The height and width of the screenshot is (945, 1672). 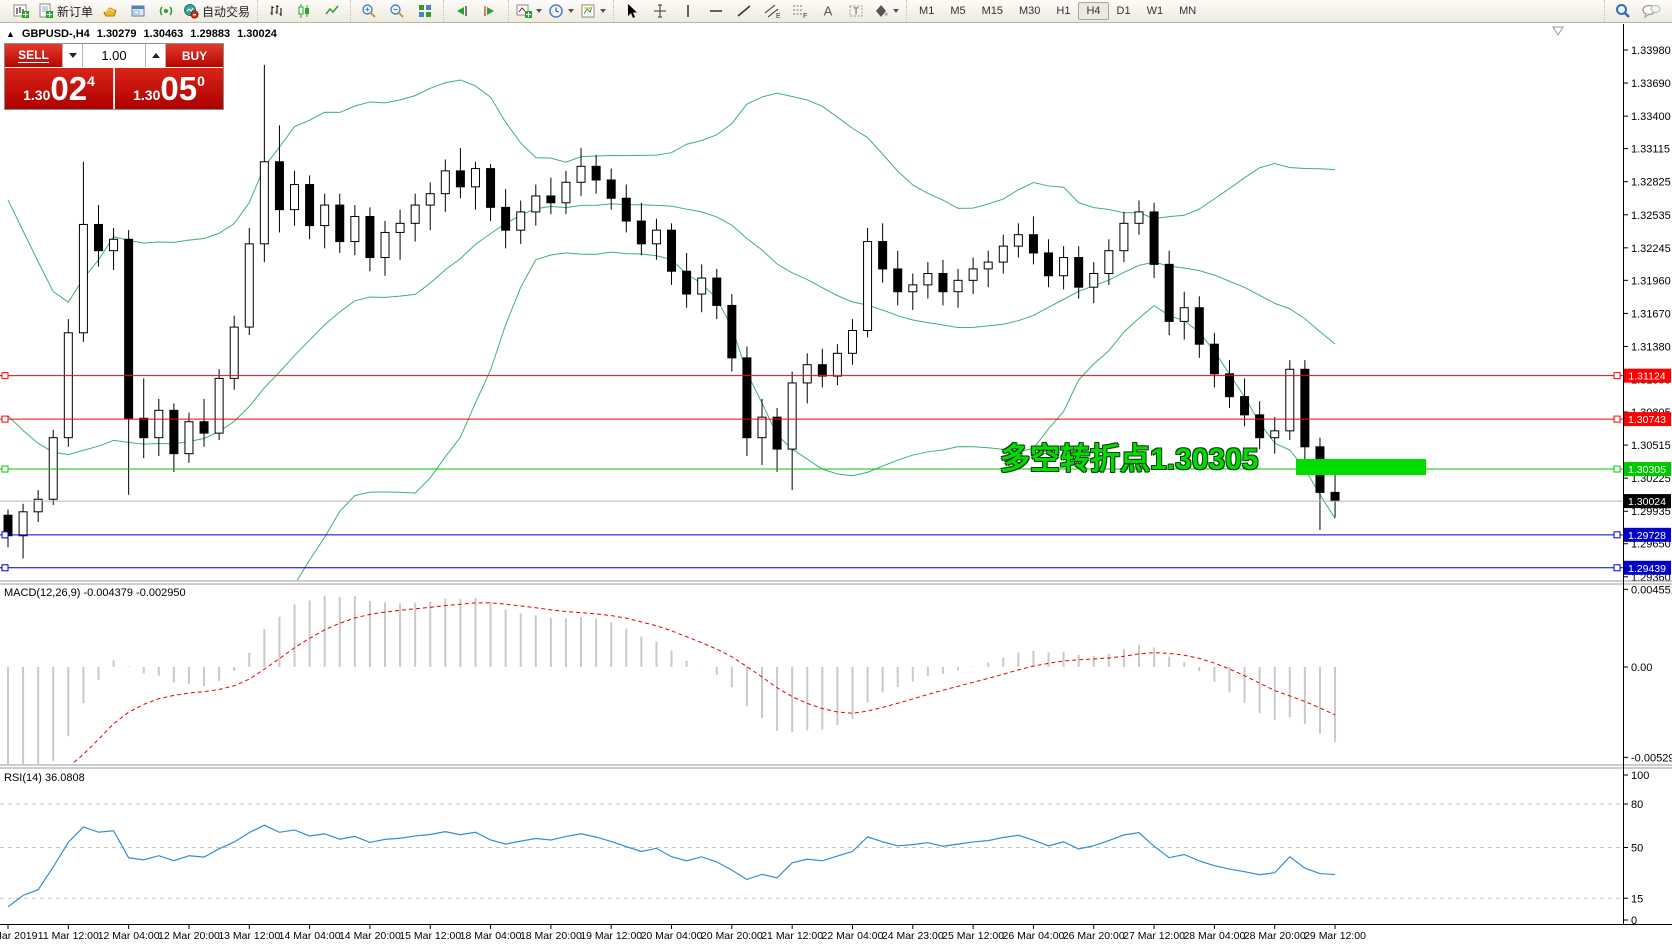 I want to click on tile-windows-icon, so click(x=425, y=11).